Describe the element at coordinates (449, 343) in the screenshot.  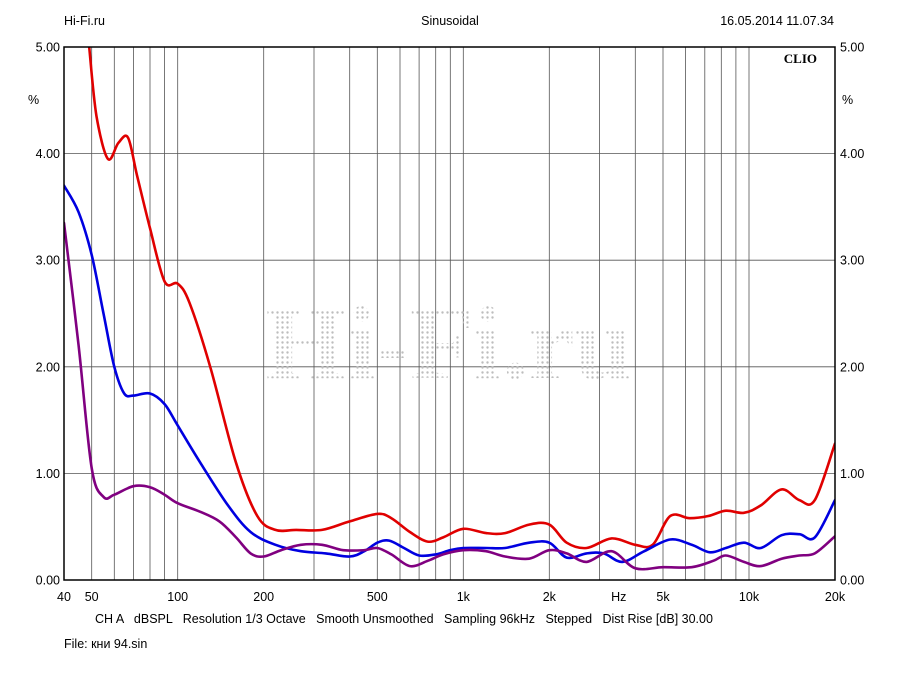
I see `watermark: Hi-Fi.ru` at that location.